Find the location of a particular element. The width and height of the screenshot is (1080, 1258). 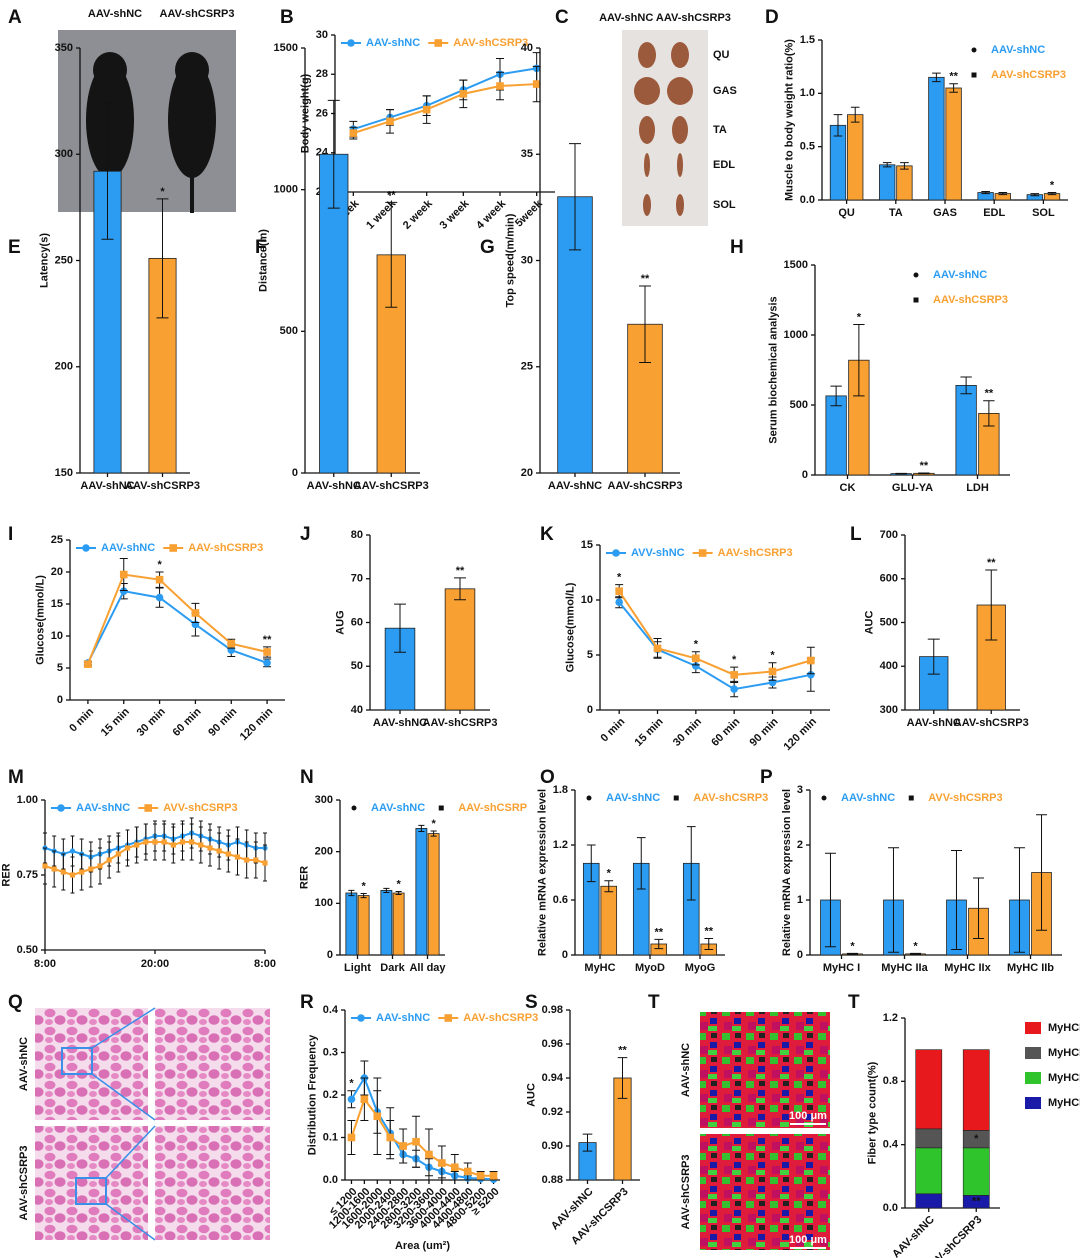

y-axis-label: Fiber type count(%) is located at coordinates (873, 1112).